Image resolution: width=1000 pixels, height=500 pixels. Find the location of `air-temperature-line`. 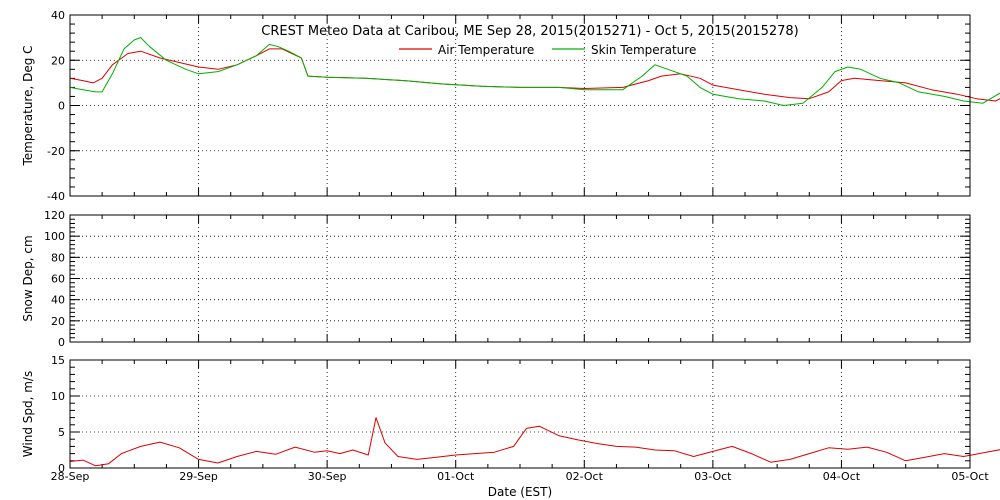

air-temperature-line is located at coordinates (534, 75).